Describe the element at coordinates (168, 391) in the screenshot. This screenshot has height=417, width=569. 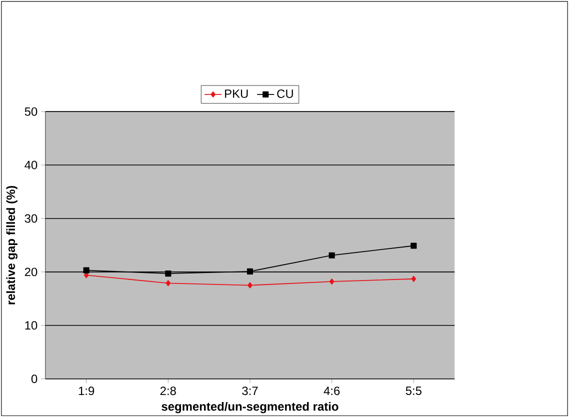
I see `x-tick-label: 2:8` at that location.